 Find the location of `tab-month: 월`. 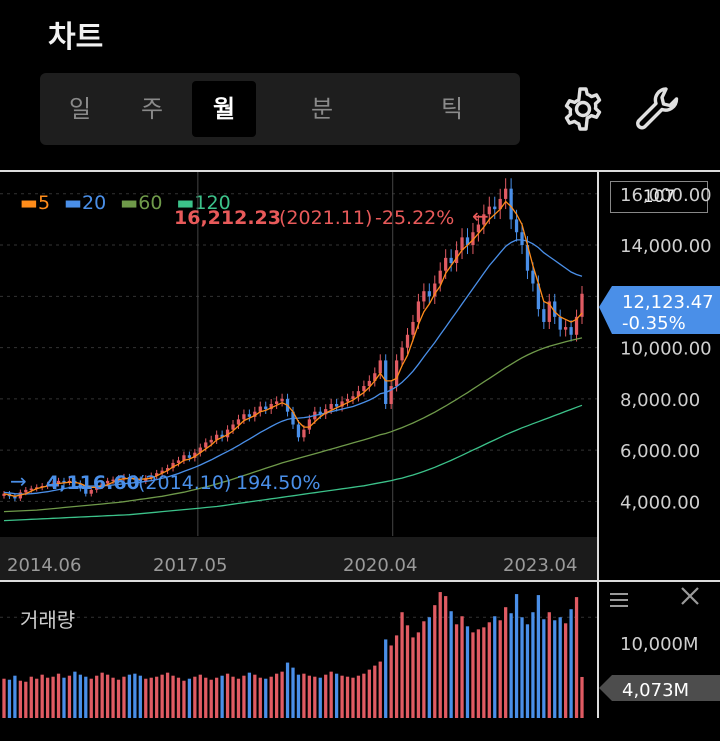

tab-month: 월 is located at coordinates (224, 109).